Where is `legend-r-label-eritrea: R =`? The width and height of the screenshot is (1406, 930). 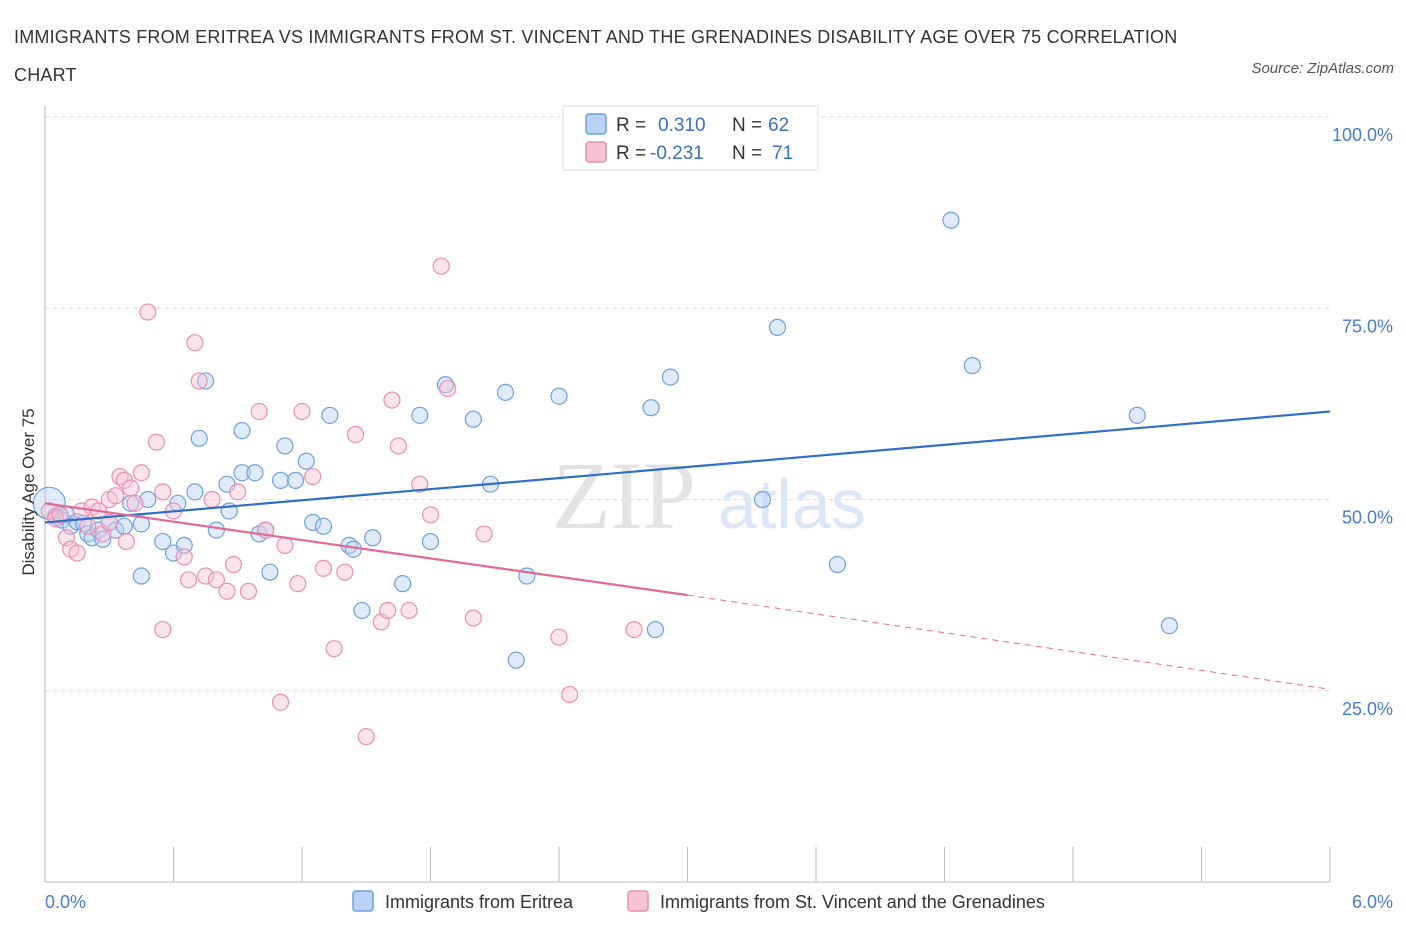
legend-r-label-eritrea: R = is located at coordinates (631, 125).